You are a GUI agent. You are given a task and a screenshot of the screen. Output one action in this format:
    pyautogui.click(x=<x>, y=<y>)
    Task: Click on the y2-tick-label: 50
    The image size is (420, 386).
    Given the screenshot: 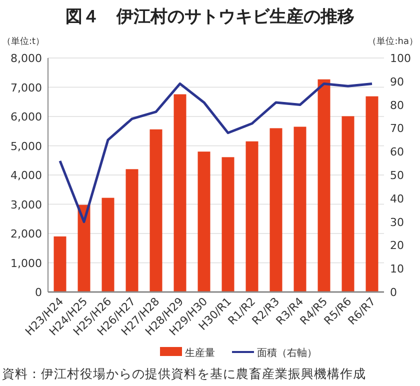 What is the action you would take?
    pyautogui.click(x=397, y=175)
    